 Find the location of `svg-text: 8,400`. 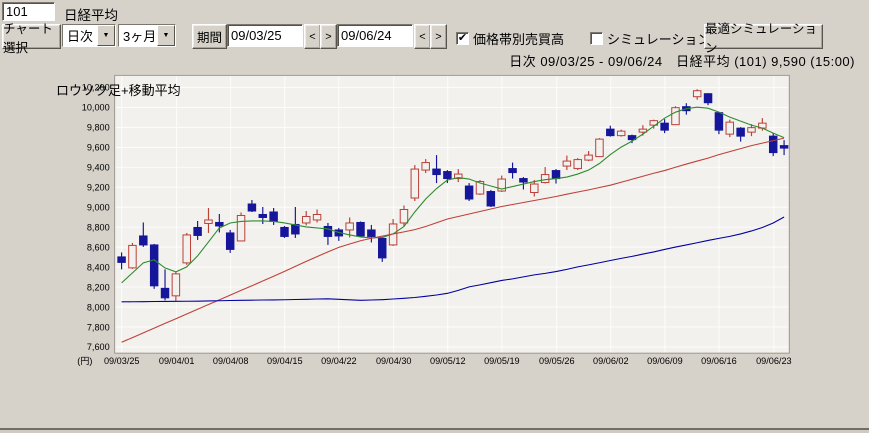

svg-text: 8,400 is located at coordinates (98, 267).